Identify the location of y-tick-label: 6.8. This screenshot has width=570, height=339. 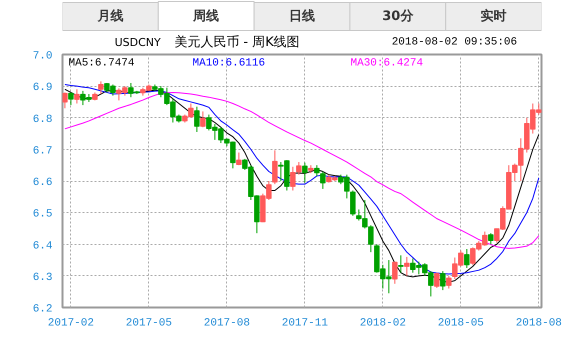
(42, 120).